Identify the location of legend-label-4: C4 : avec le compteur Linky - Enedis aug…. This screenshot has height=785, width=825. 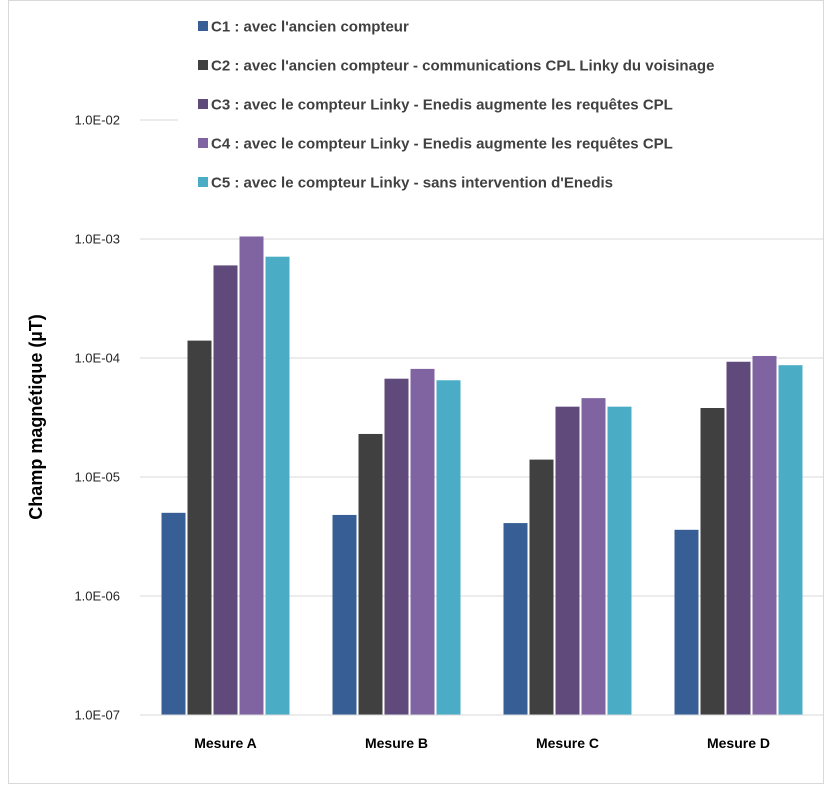
(442, 144).